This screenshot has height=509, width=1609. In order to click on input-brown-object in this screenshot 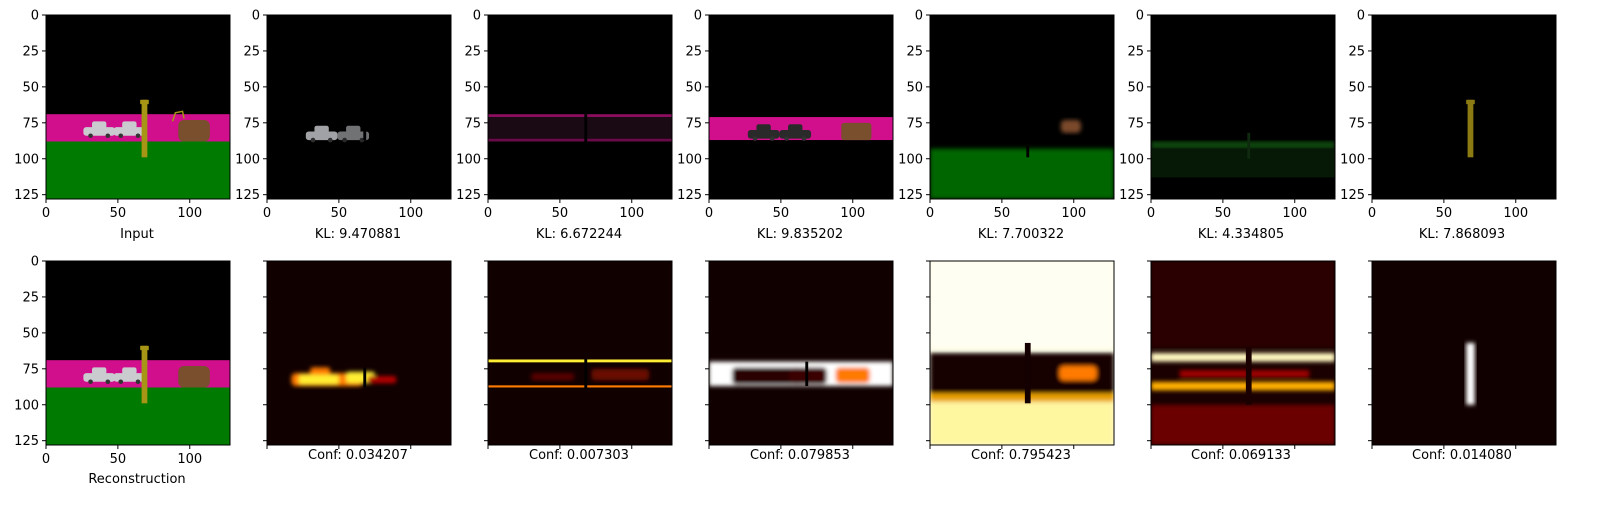, I will do `click(194, 130)`.